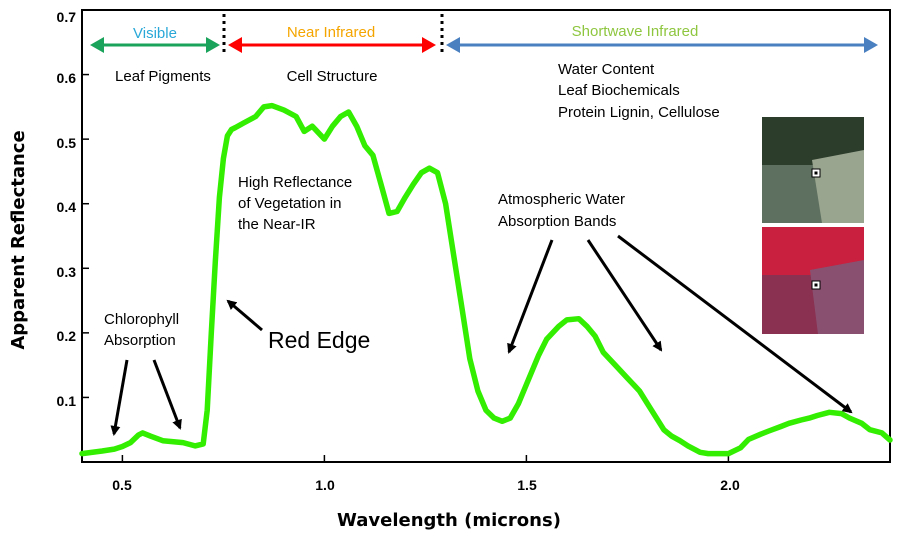 This screenshot has height=536, width=914. What do you see at coordinates (289, 203) in the screenshot?
I see `annotation-high-reflectance-line2: of Vegetation in` at bounding box center [289, 203].